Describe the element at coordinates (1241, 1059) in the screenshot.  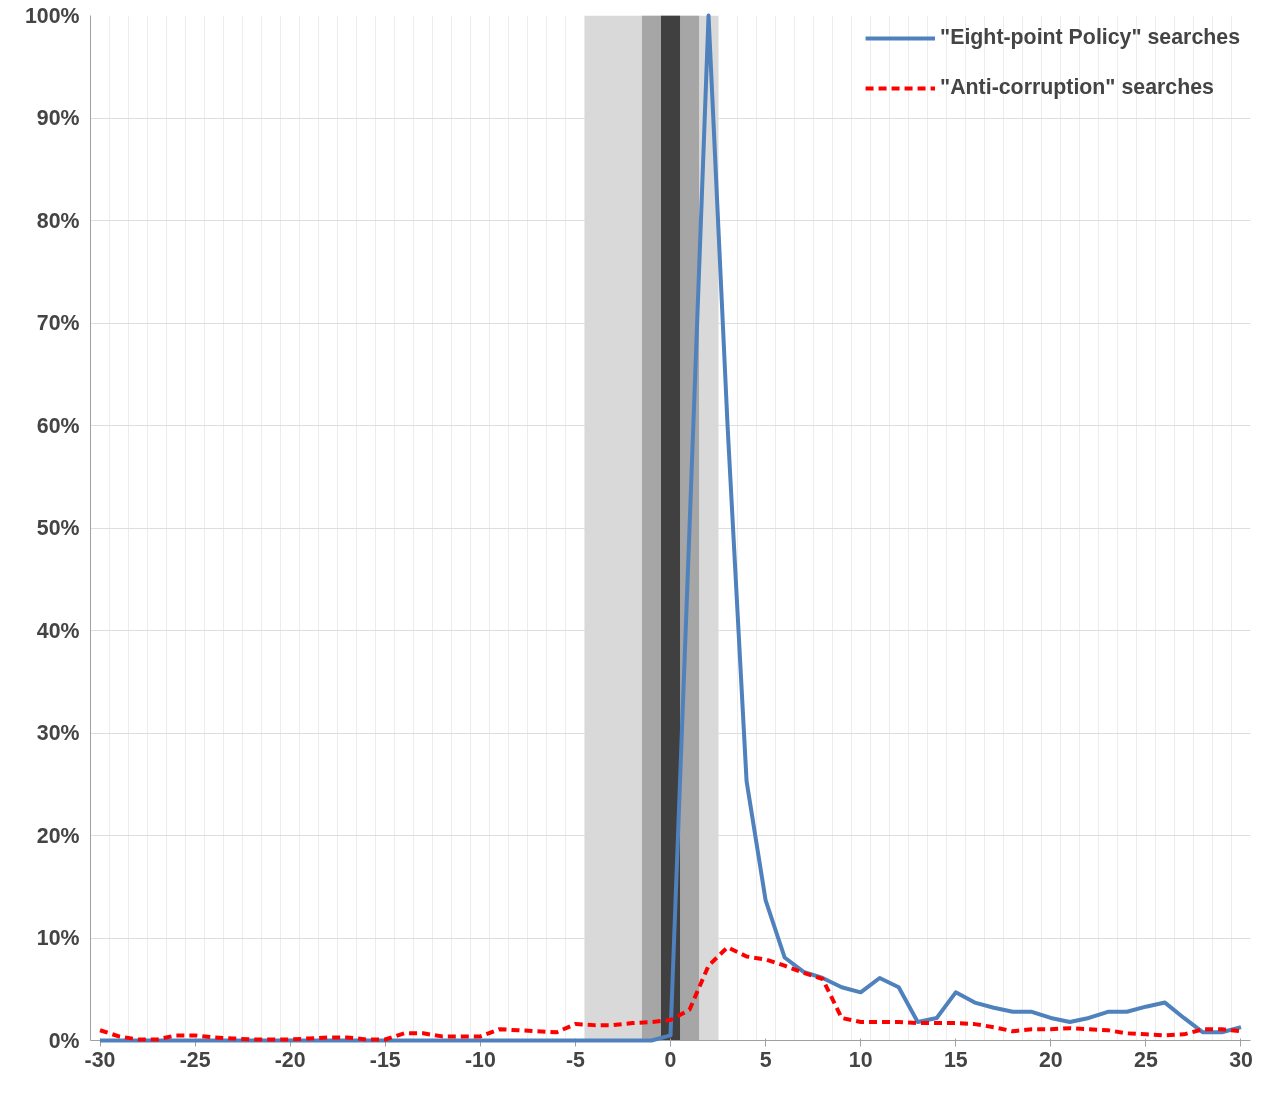
I see `x-tick-label: 30` at that location.